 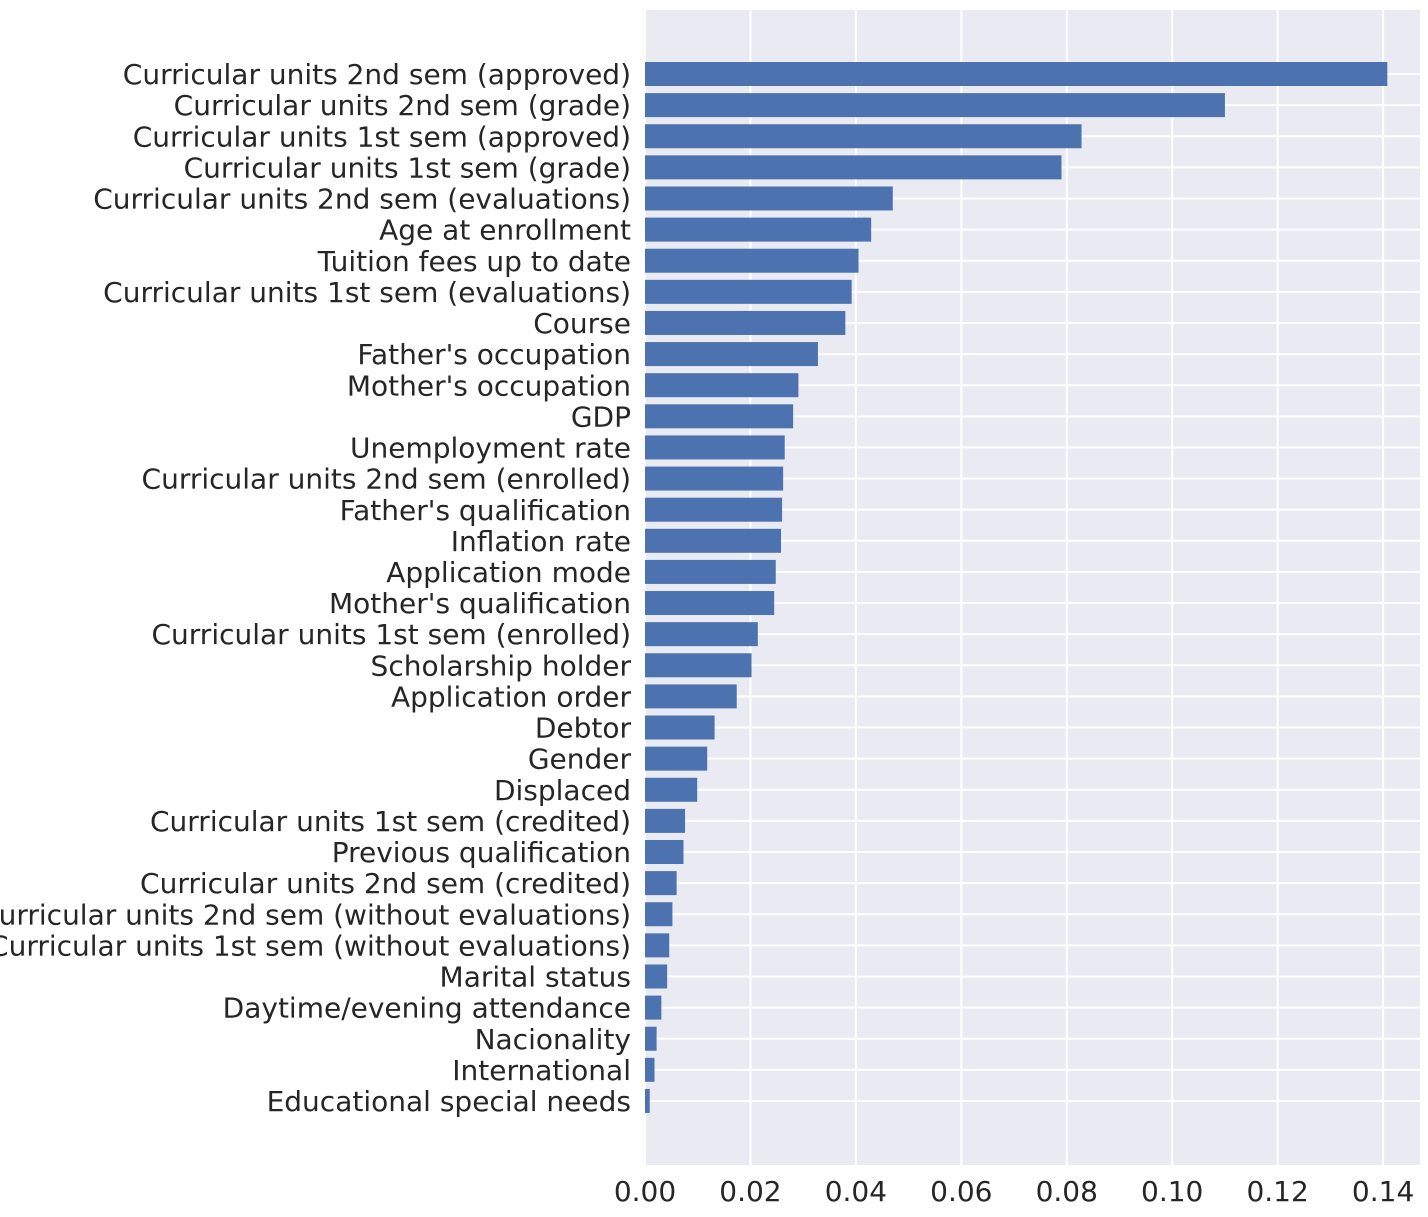 What do you see at coordinates (541, 1070) in the screenshot?
I see `category-label: International` at bounding box center [541, 1070].